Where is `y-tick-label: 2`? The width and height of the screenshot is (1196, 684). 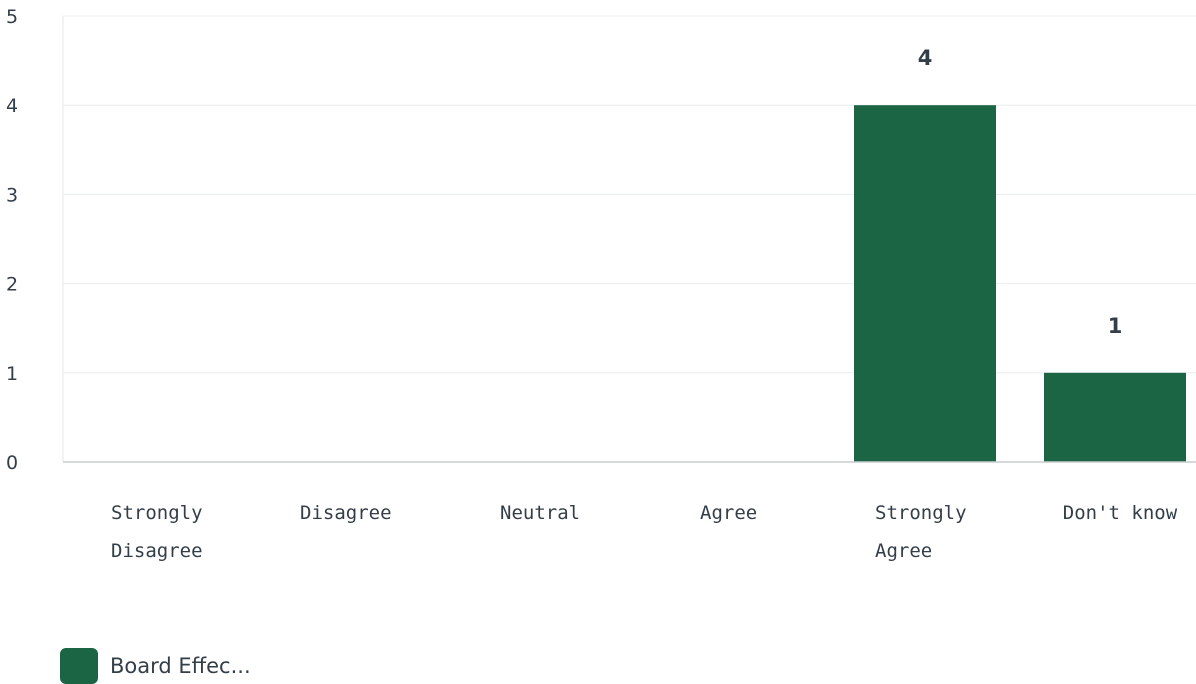 y-tick-label: 2 is located at coordinates (12, 285).